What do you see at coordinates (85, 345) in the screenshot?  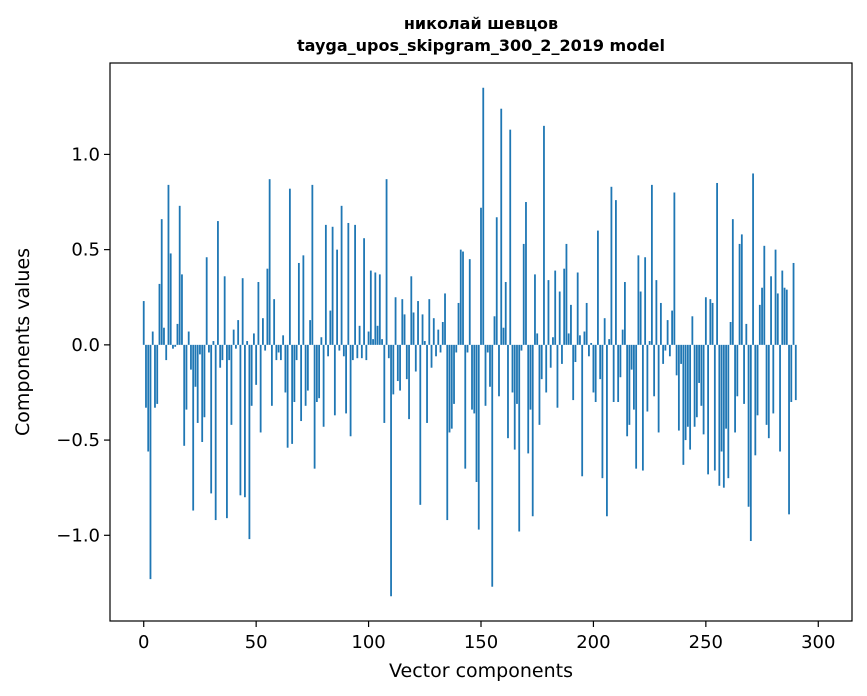 I see `y-tick-label: 0.0` at bounding box center [85, 345].